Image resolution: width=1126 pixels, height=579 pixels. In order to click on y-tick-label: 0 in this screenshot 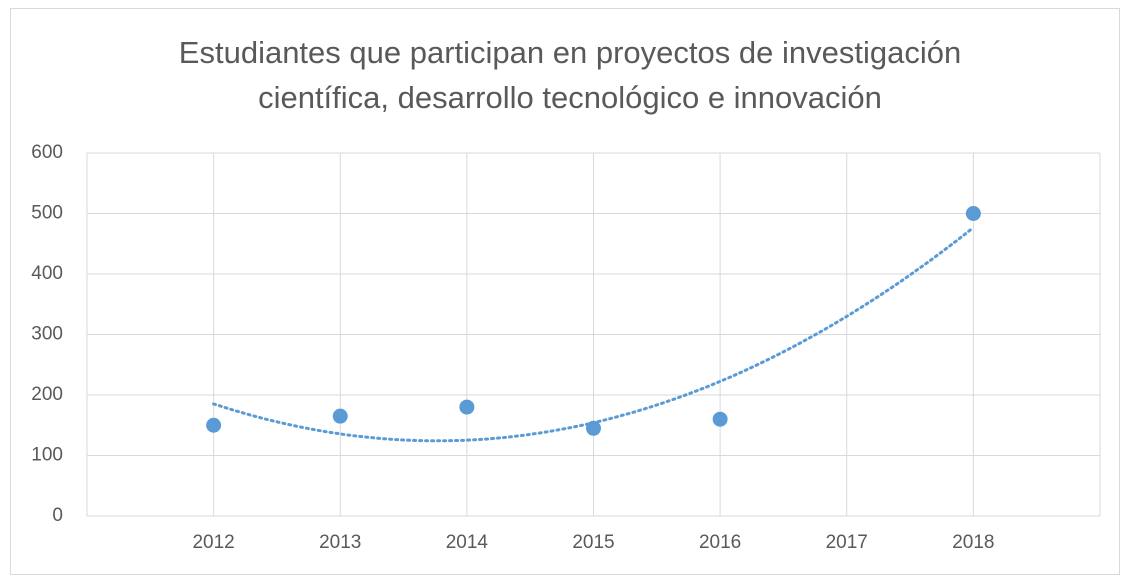, I will do `click(57, 515)`.